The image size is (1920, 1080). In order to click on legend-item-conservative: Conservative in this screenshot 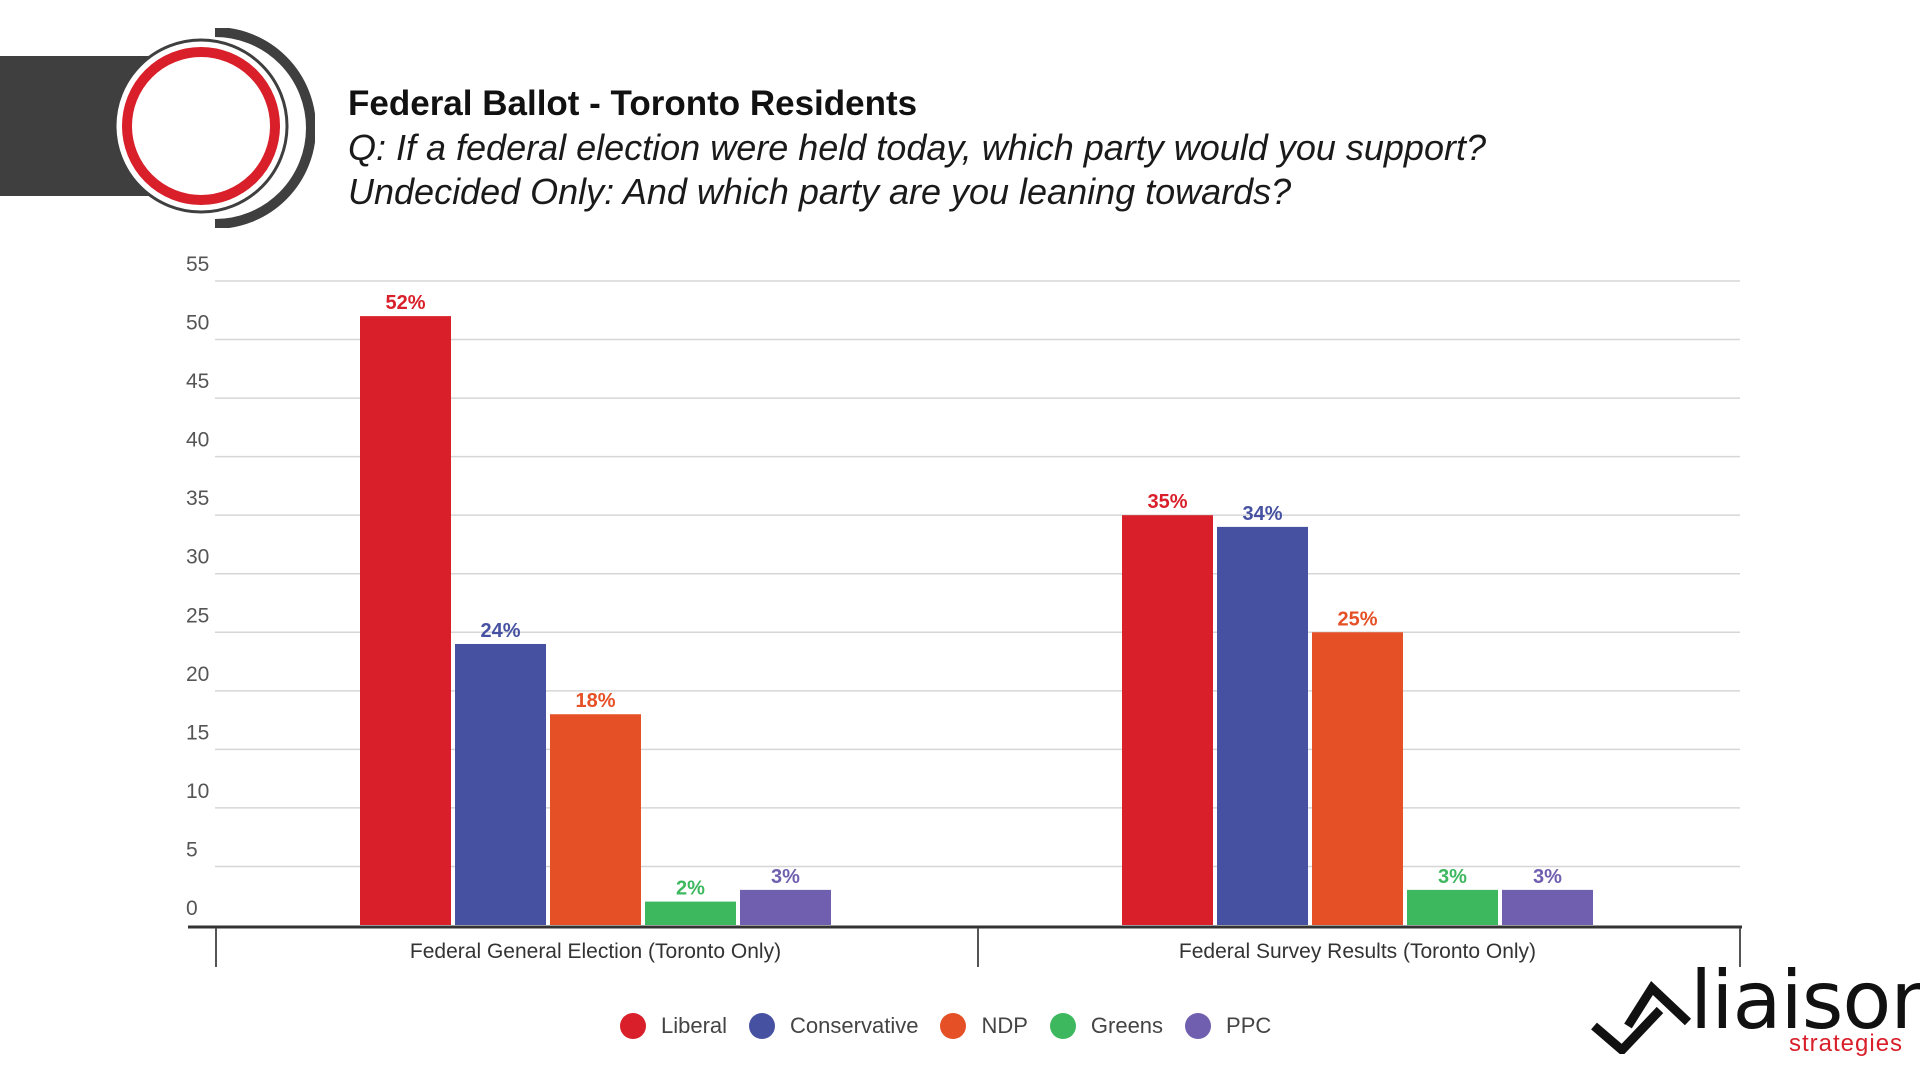, I will do `click(833, 1026)`.